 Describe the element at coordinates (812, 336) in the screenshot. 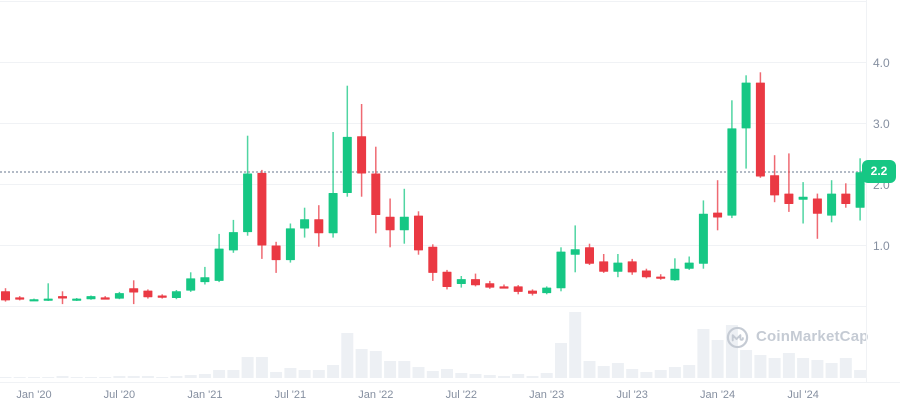

I see `watermark-text: CoinMarketCap` at that location.